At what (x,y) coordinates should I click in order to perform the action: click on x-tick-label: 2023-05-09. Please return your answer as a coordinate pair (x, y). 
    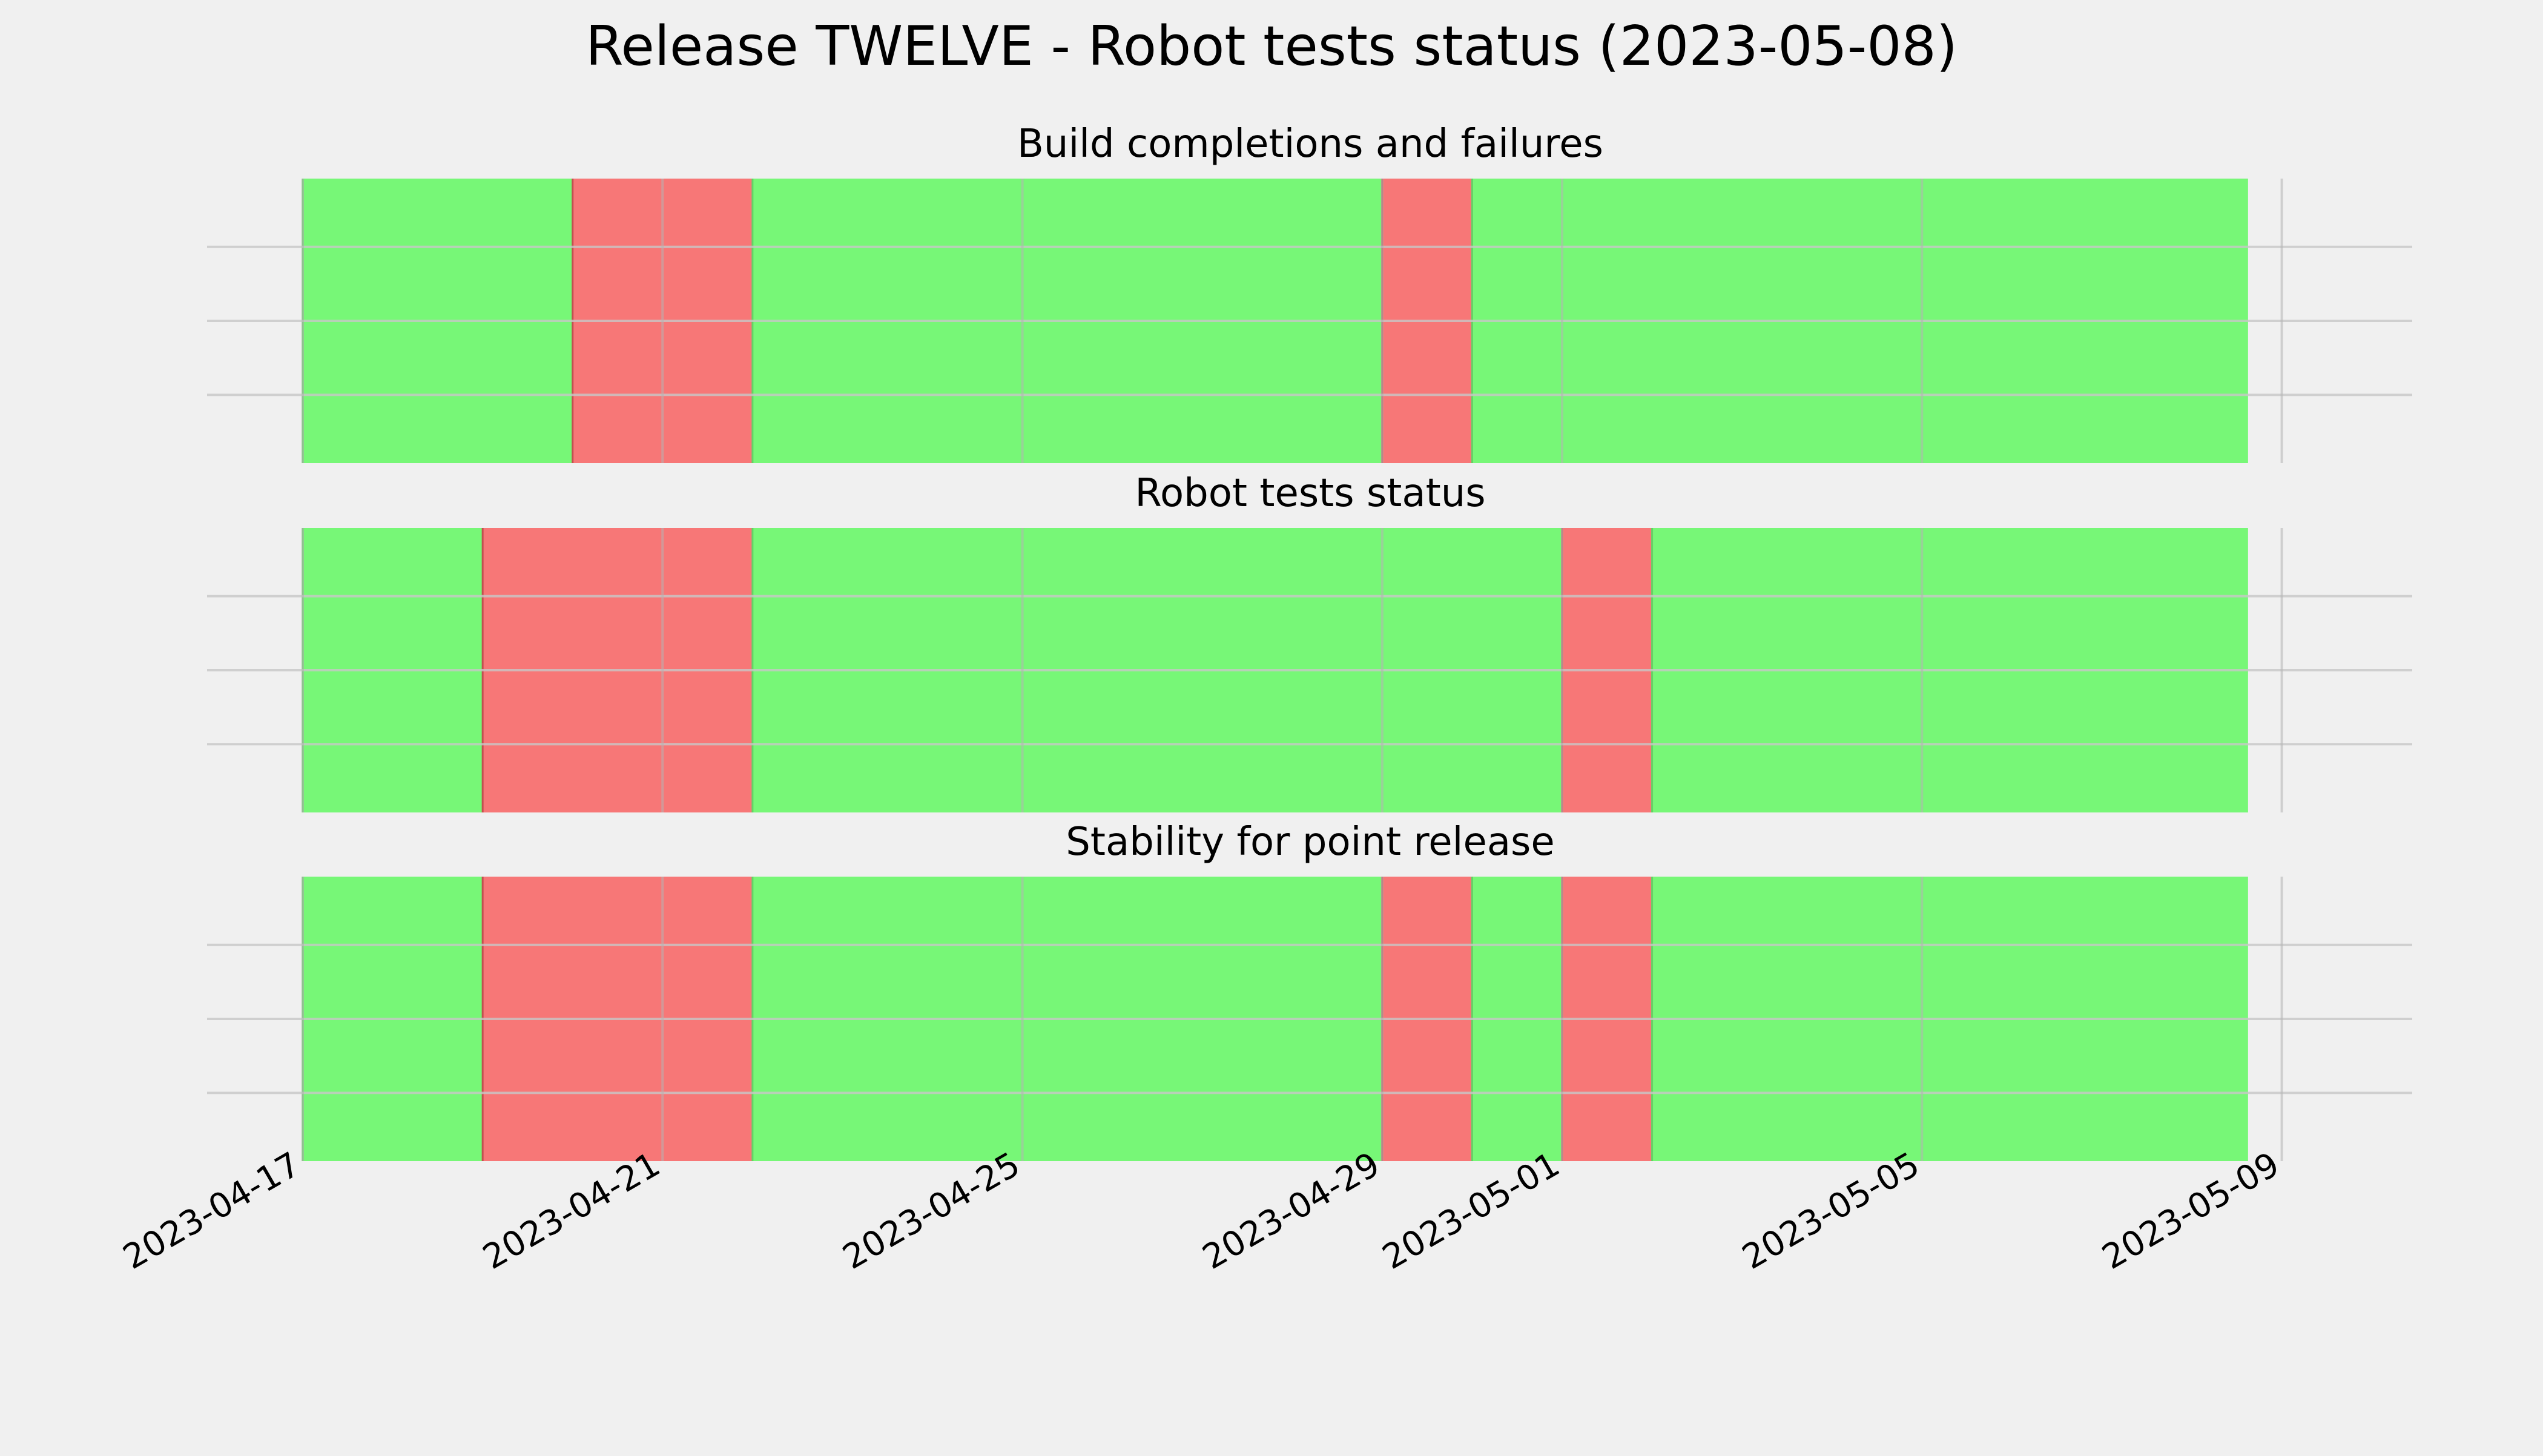
    Looking at the image, I should click on (2191, 1211).